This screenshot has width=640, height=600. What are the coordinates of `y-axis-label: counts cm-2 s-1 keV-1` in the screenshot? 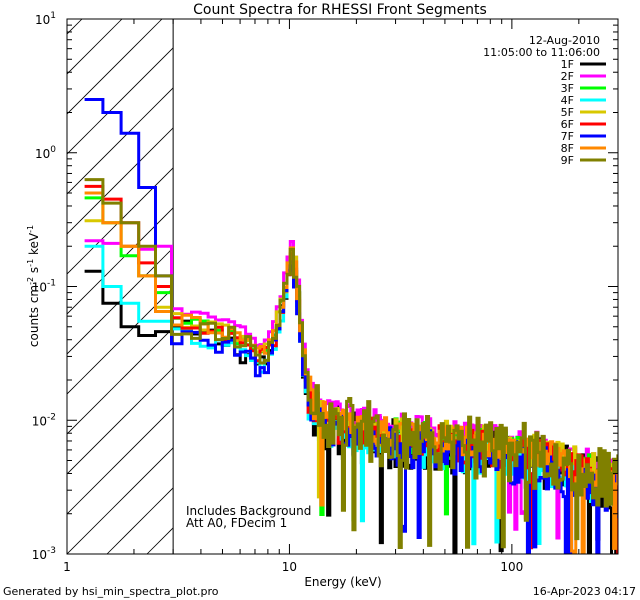 It's located at (33, 286).